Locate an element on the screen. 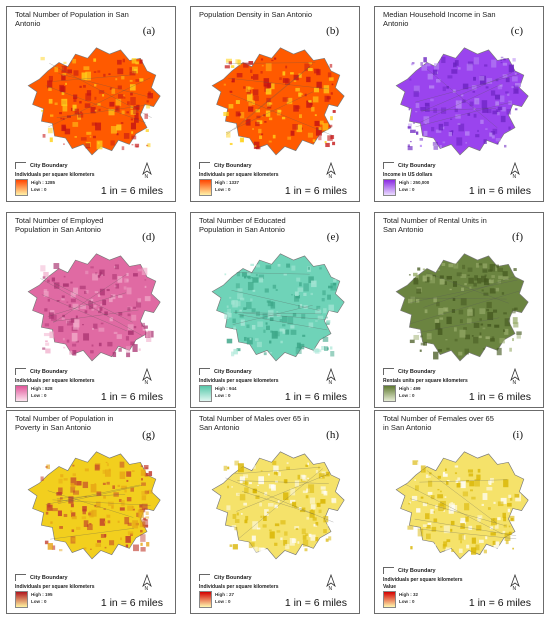 The height and width of the screenshot is (620, 550). north-arrow-icon: N is located at coordinates (147, 170).